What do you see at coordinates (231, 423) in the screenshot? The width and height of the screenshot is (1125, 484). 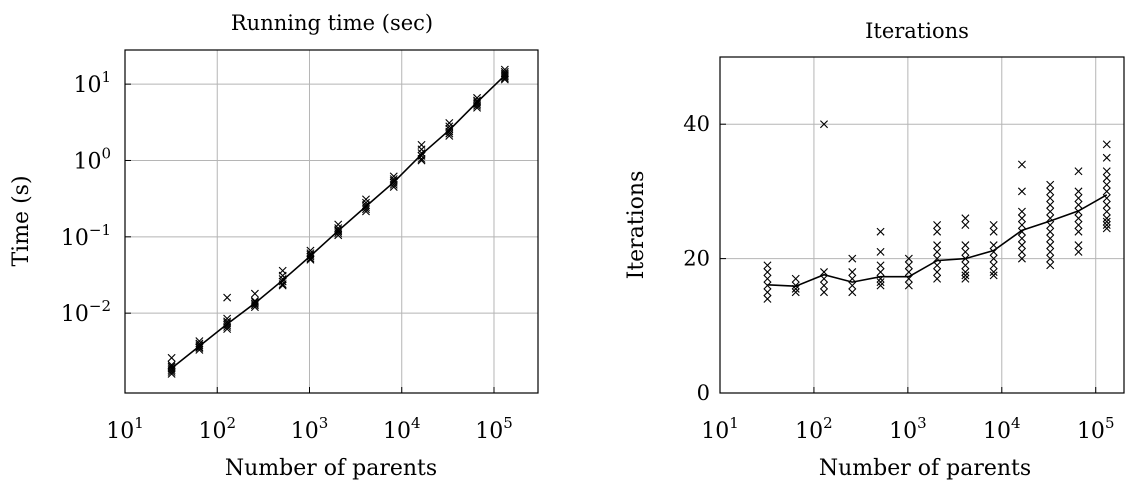 I see `x-tick-exponent: 2` at bounding box center [231, 423].